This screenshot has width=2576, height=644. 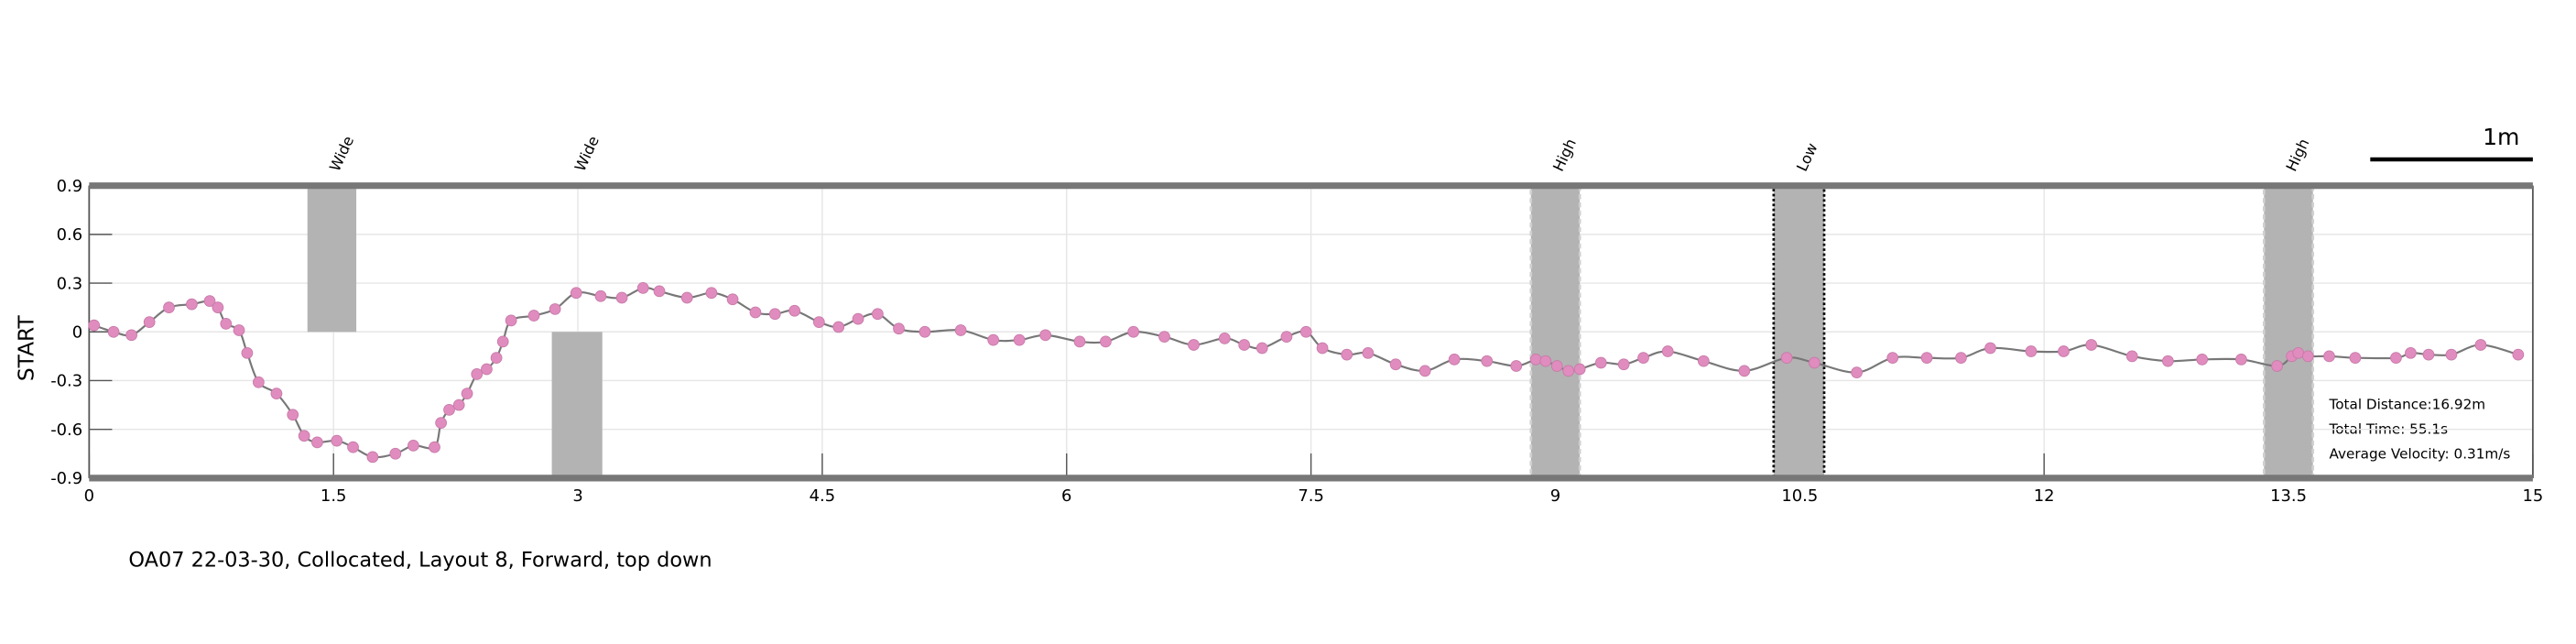 What do you see at coordinates (2419, 454) in the screenshot?
I see `stat: Average Velocity: 0.31m/s` at bounding box center [2419, 454].